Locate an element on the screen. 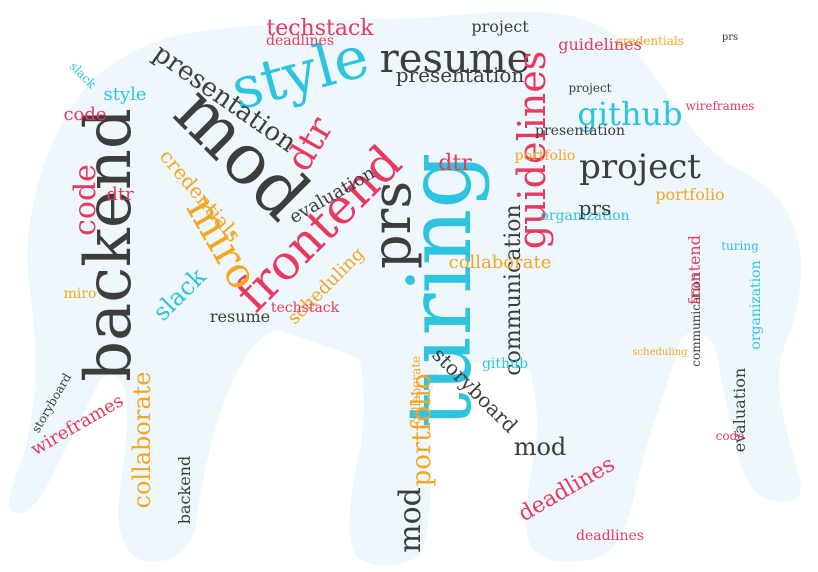 This screenshot has height=572, width=818. word-scheduling: scheduling is located at coordinates (660, 352).